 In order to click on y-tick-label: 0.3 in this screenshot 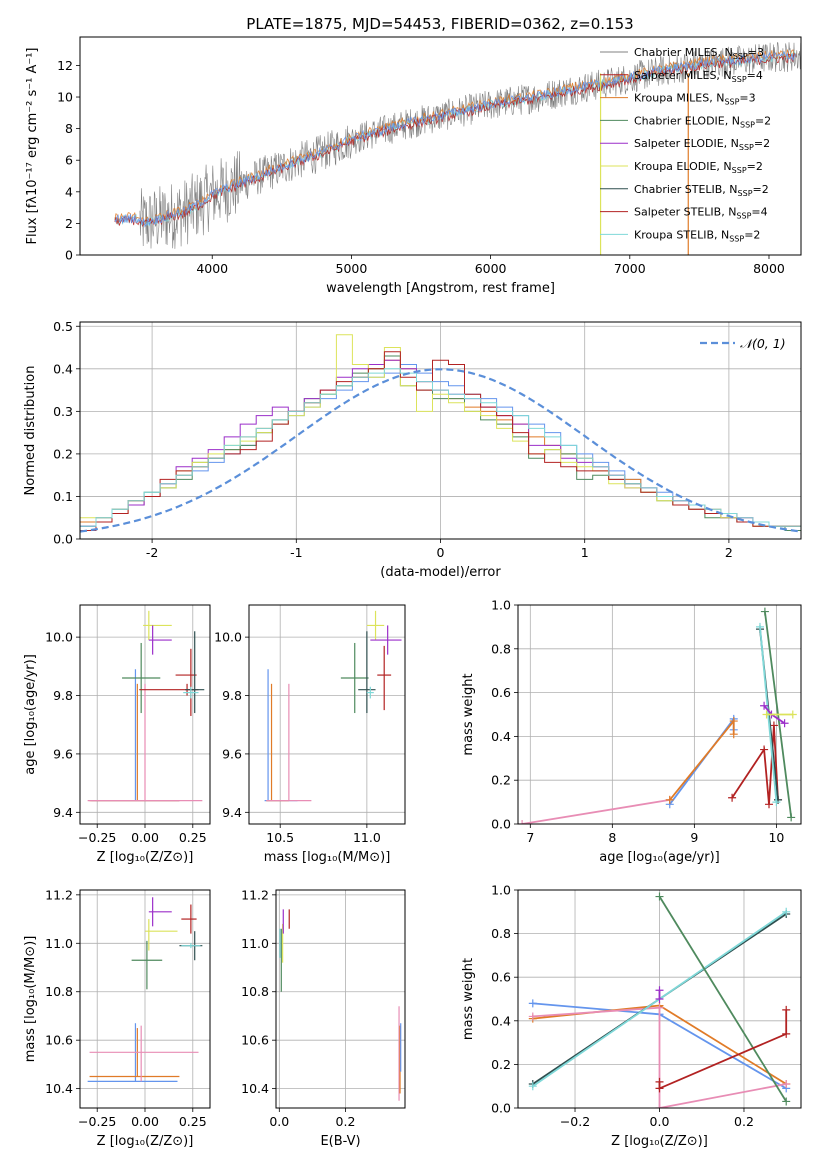, I will do `click(63, 411)`.